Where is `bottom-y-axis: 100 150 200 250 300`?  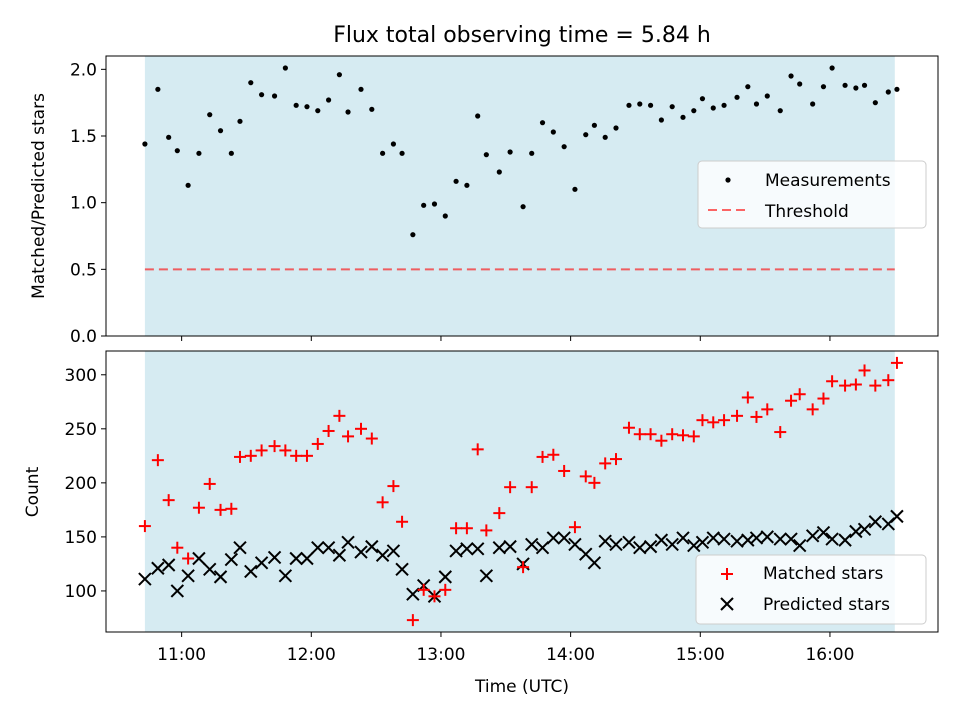 bottom-y-axis: 100 150 200 250 300 is located at coordinates (85, 484).